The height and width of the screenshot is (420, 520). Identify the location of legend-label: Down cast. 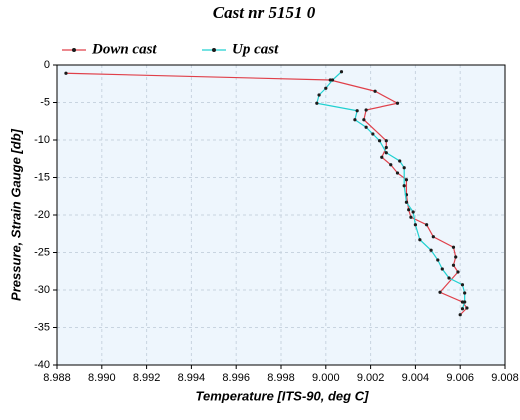
(124, 49).